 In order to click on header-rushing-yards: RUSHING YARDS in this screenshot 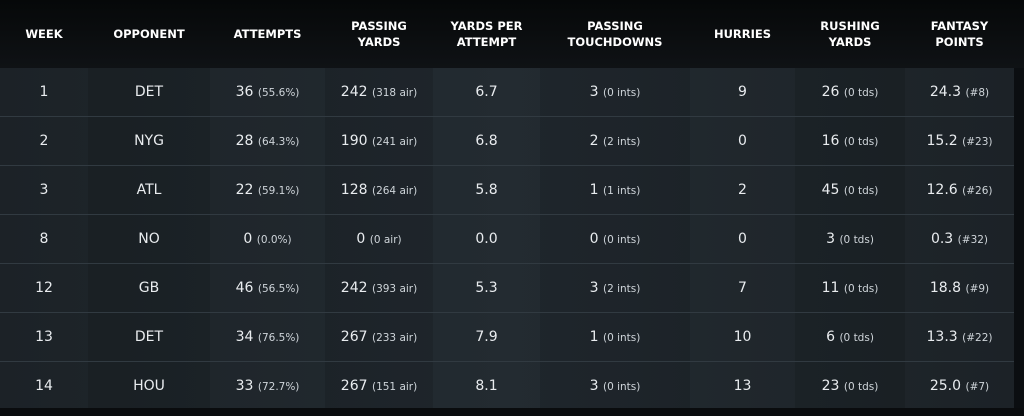, I will do `click(850, 34)`.